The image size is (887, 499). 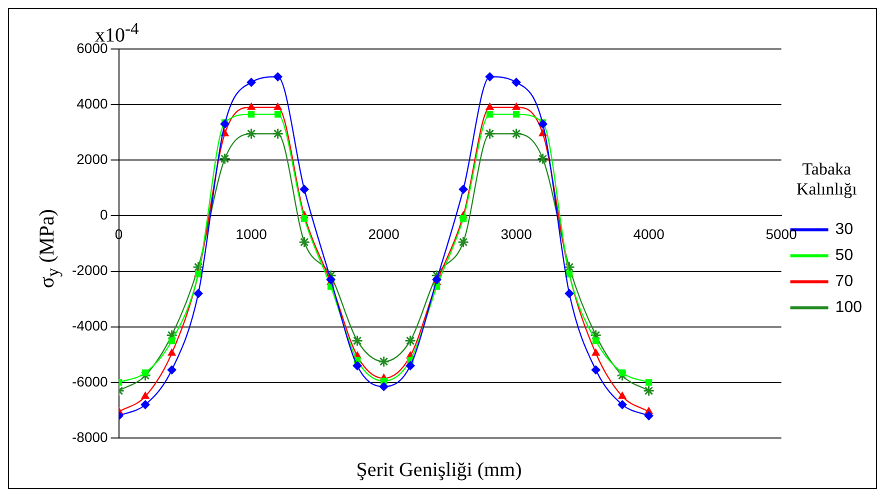 What do you see at coordinates (104, 214) in the screenshot?
I see `y-tick-label: 0` at bounding box center [104, 214].